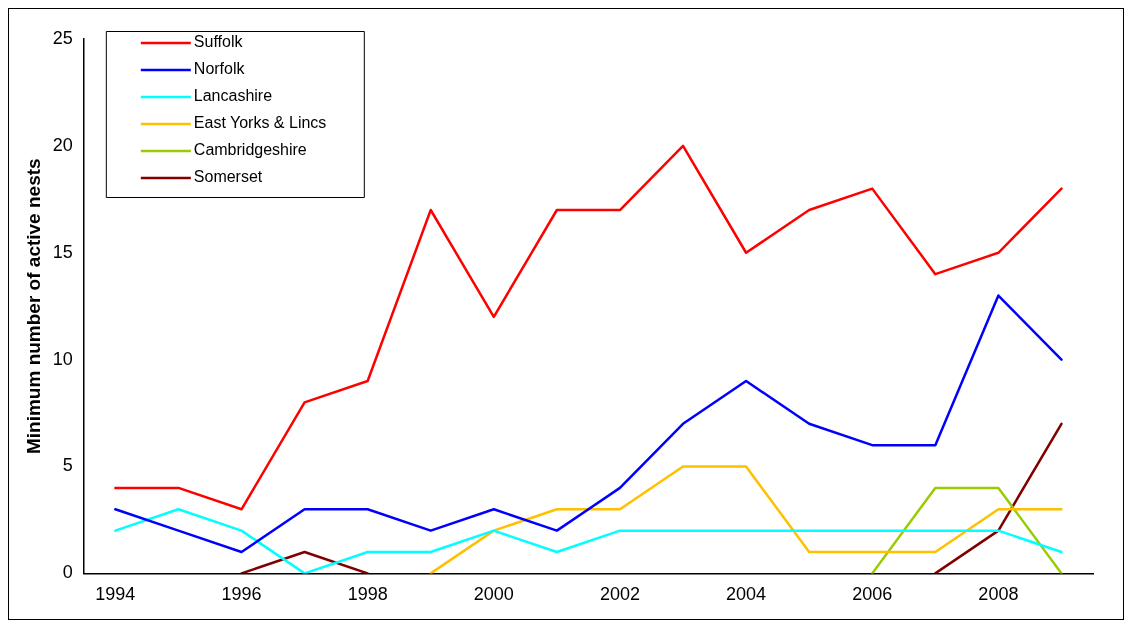 The height and width of the screenshot is (628, 1132). Describe the element at coordinates (872, 594) in the screenshot. I see `x-tick-label: 2006` at that location.